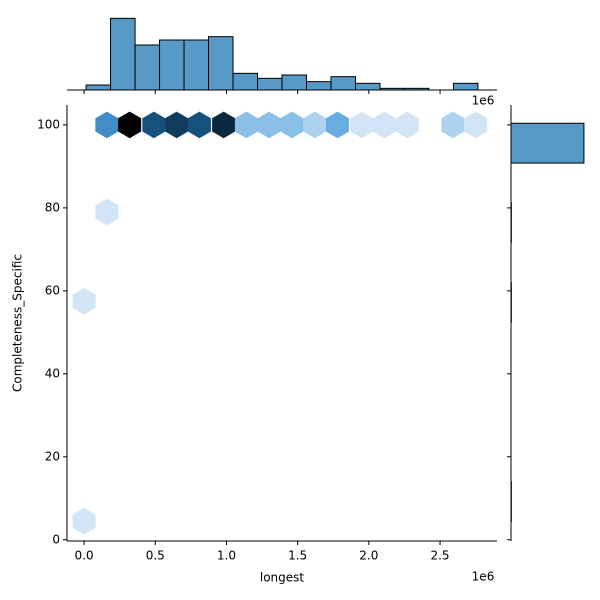  What do you see at coordinates (48, 124) in the screenshot?
I see `y-tick-label: 100` at bounding box center [48, 124].